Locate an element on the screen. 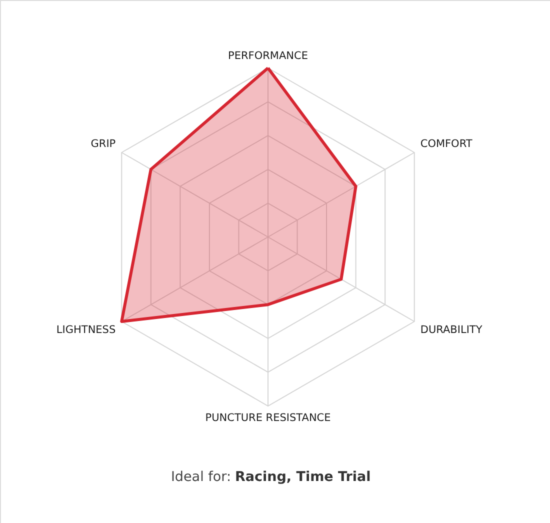  spoke-label: LIGHTNESS is located at coordinates (86, 330).